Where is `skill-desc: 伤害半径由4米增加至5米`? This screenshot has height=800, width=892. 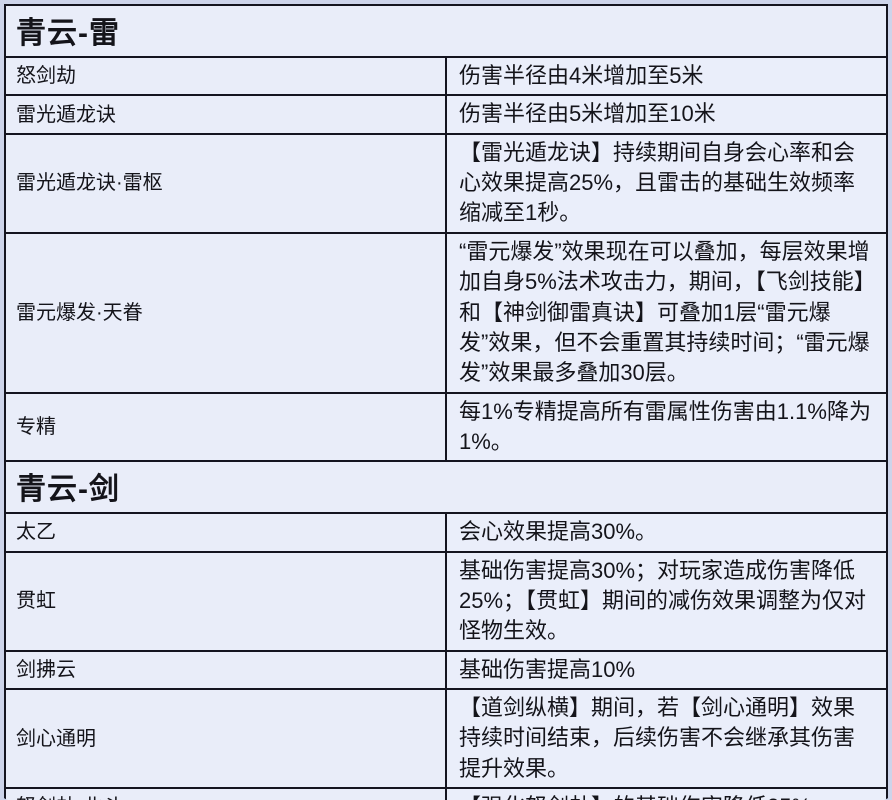 skill-desc: 伤害半径由4米增加至5米 is located at coordinates (666, 76).